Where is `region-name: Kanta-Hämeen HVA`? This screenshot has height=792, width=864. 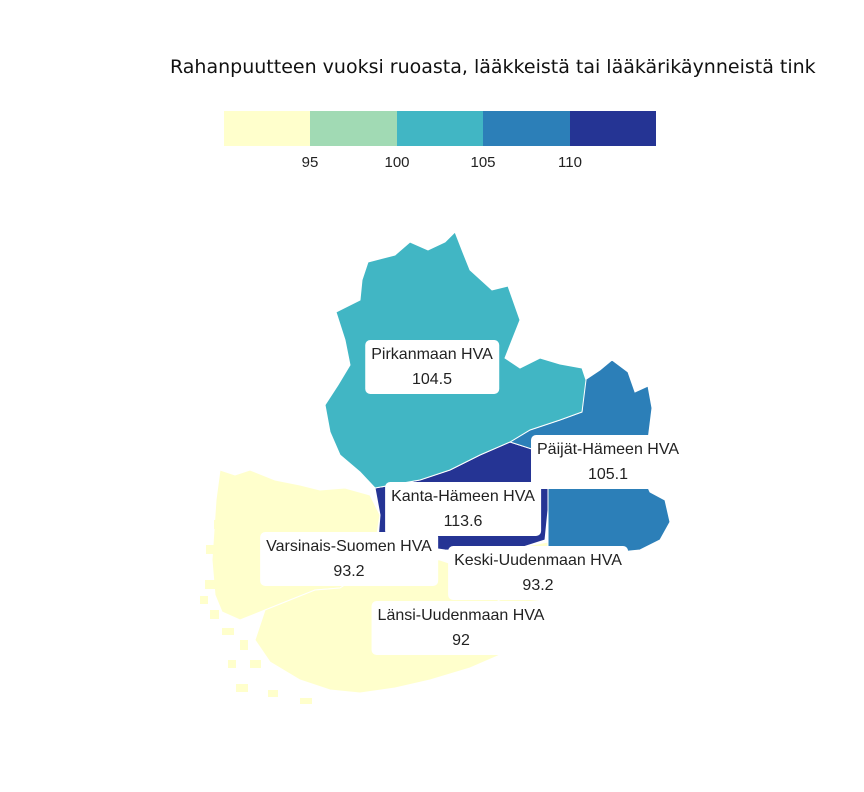
region-name: Kanta-Hämeen HVA is located at coordinates (463, 496).